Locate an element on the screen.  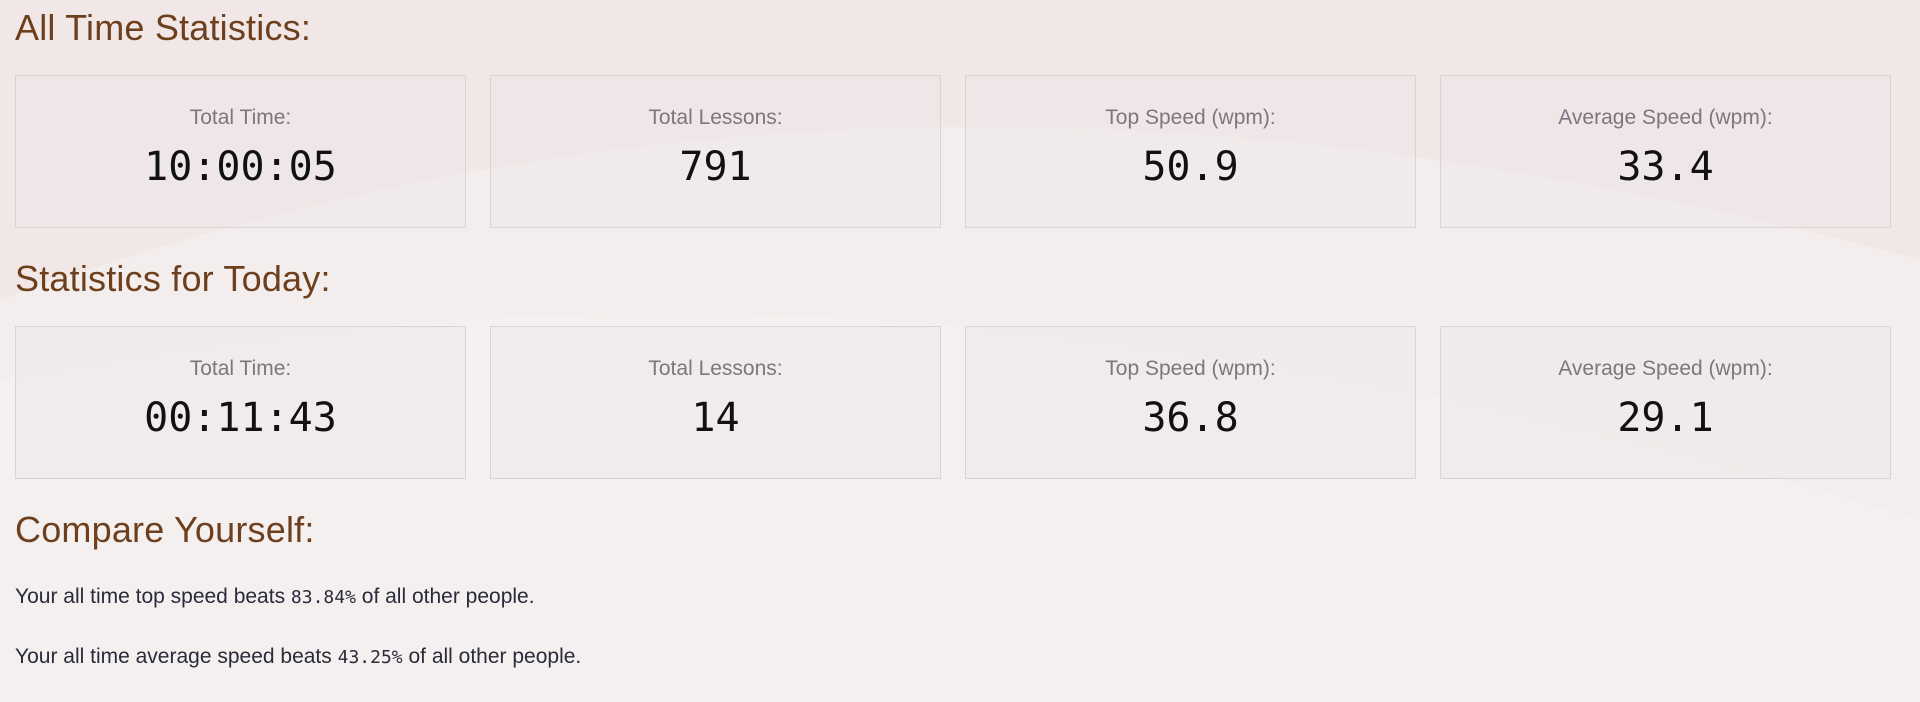
compare-yourself-heading: Compare Yourself: is located at coordinates (165, 529).